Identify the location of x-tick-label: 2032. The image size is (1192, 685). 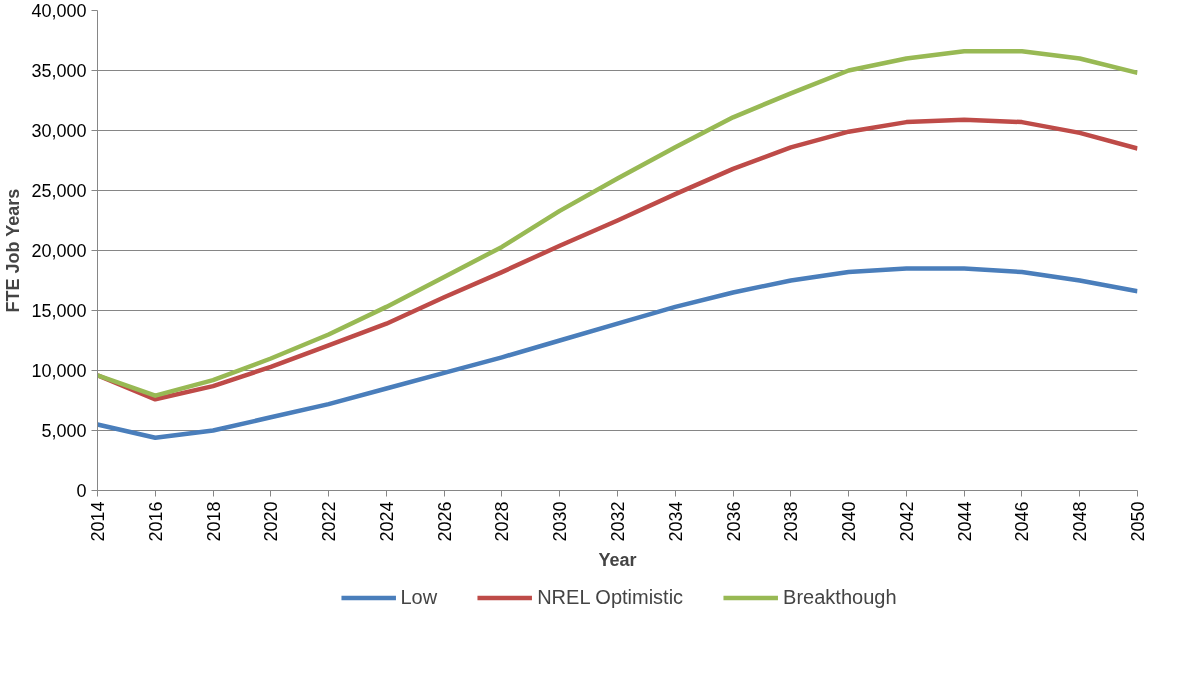
(618, 521).